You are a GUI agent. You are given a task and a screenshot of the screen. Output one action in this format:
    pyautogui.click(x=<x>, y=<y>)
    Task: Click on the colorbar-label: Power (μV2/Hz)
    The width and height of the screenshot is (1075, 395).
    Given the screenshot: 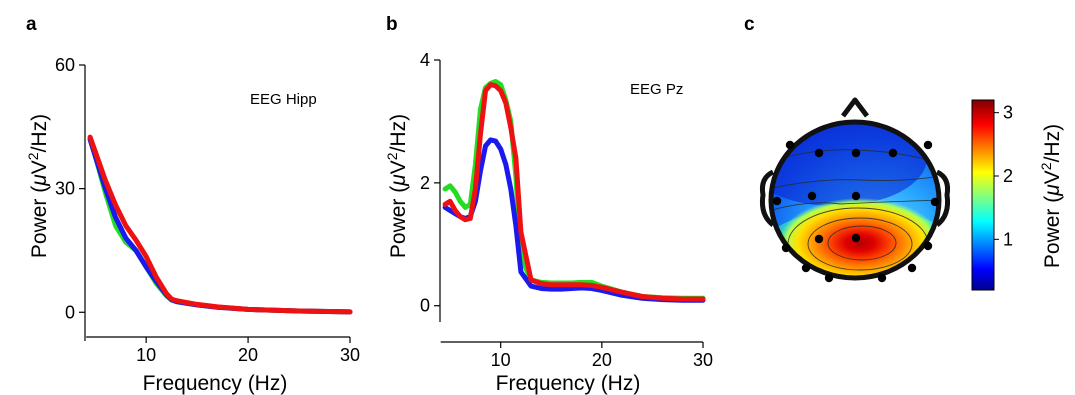 What is the action you would take?
    pyautogui.click(x=1051, y=196)
    